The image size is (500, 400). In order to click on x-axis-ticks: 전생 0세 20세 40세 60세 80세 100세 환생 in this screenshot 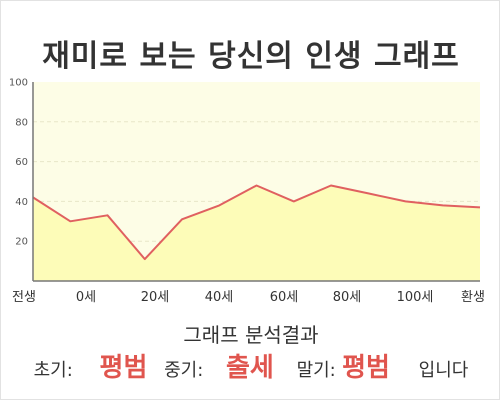, I will do `click(248, 297)`.